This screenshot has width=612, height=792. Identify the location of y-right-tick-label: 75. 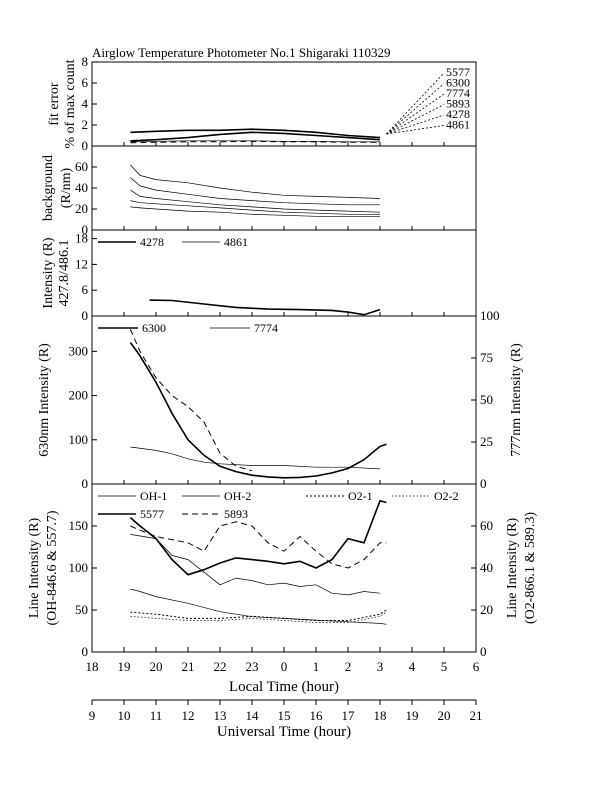
(486, 357).